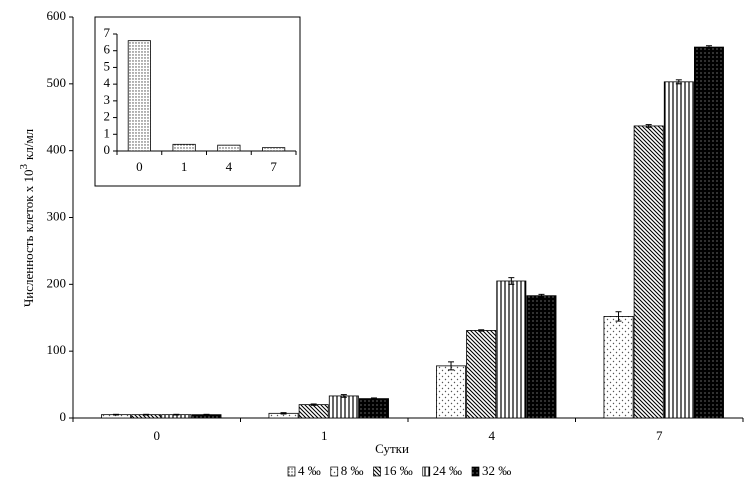 The image size is (752, 494). What do you see at coordinates (398, 470) in the screenshot?
I see `legend-label: 16 ‰` at bounding box center [398, 470].